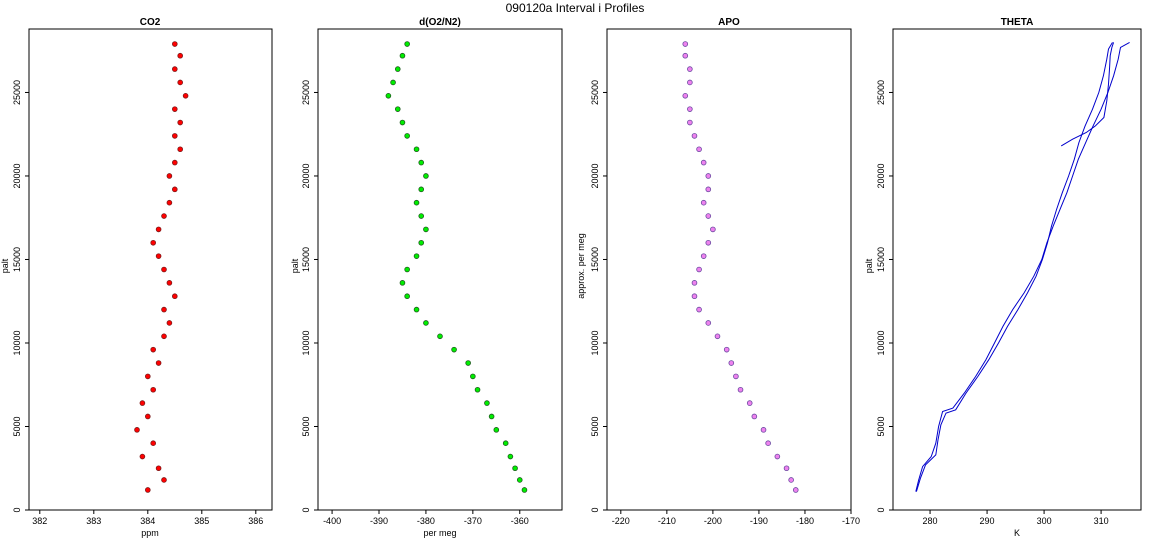 This screenshot has width=1150, height=550. I want to click on co2-y-tick-label: 25000, so click(17, 92).